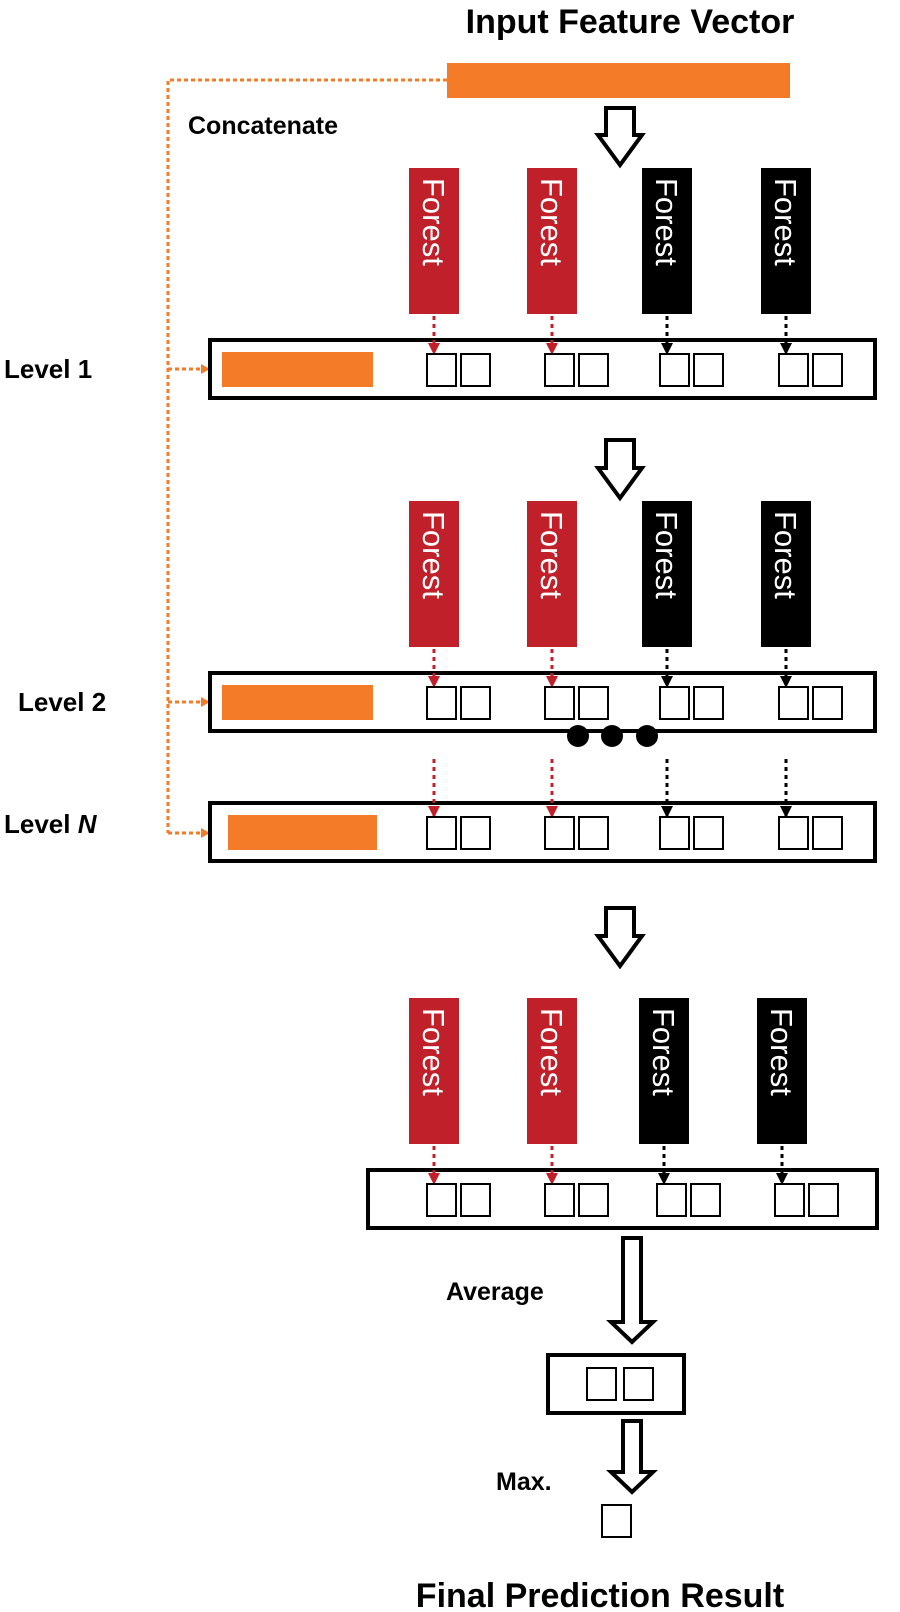  I want to click on average-box, so click(616, 1384).